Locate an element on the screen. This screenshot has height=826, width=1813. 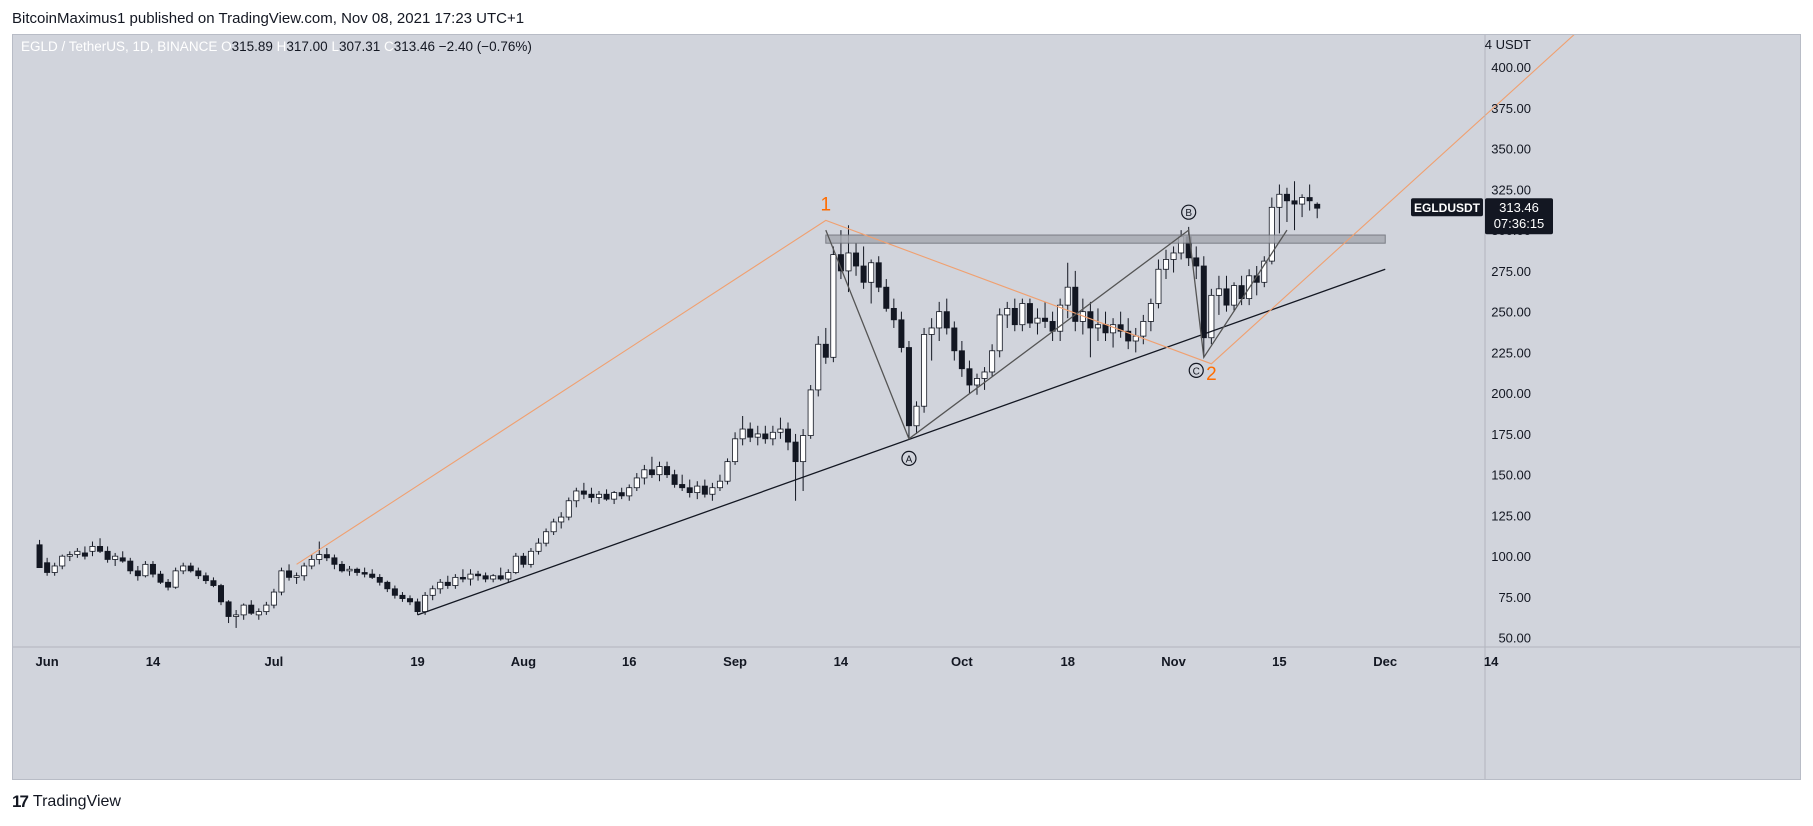
y-tick-label: 175.00 is located at coordinates (1511, 434).